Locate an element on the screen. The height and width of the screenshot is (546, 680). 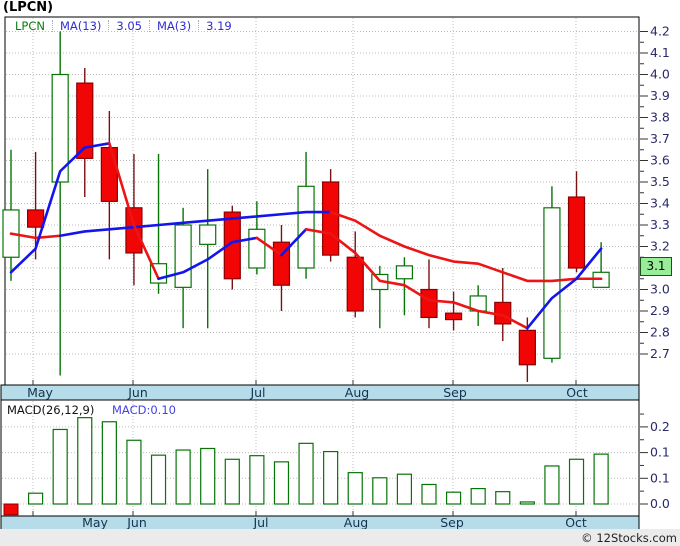
price-axis-label: 3.2 is located at coordinates (660, 246).